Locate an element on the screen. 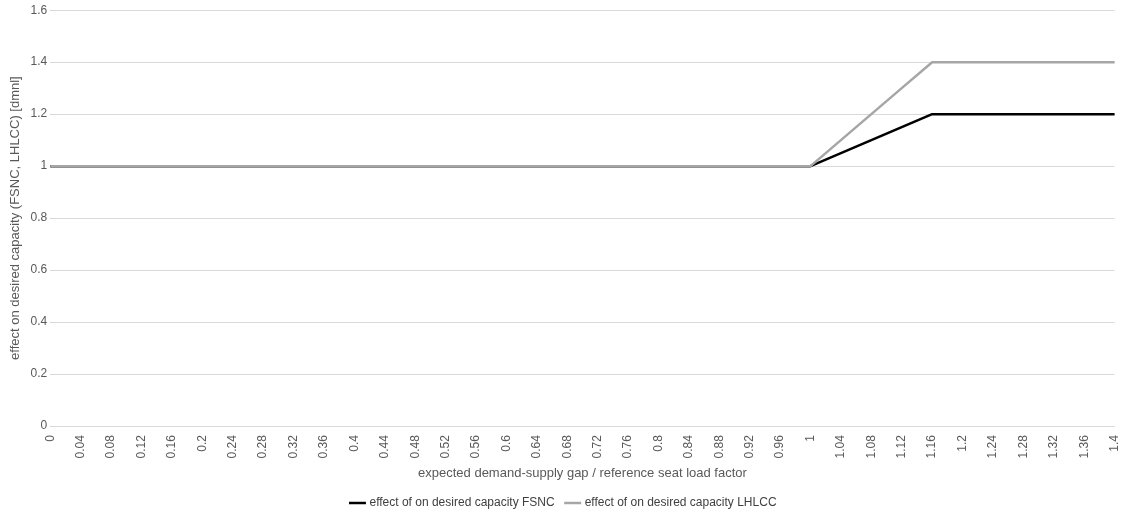 Image resolution: width=1132 pixels, height=523 pixels. x-tick-label: 0.92 is located at coordinates (749, 446).